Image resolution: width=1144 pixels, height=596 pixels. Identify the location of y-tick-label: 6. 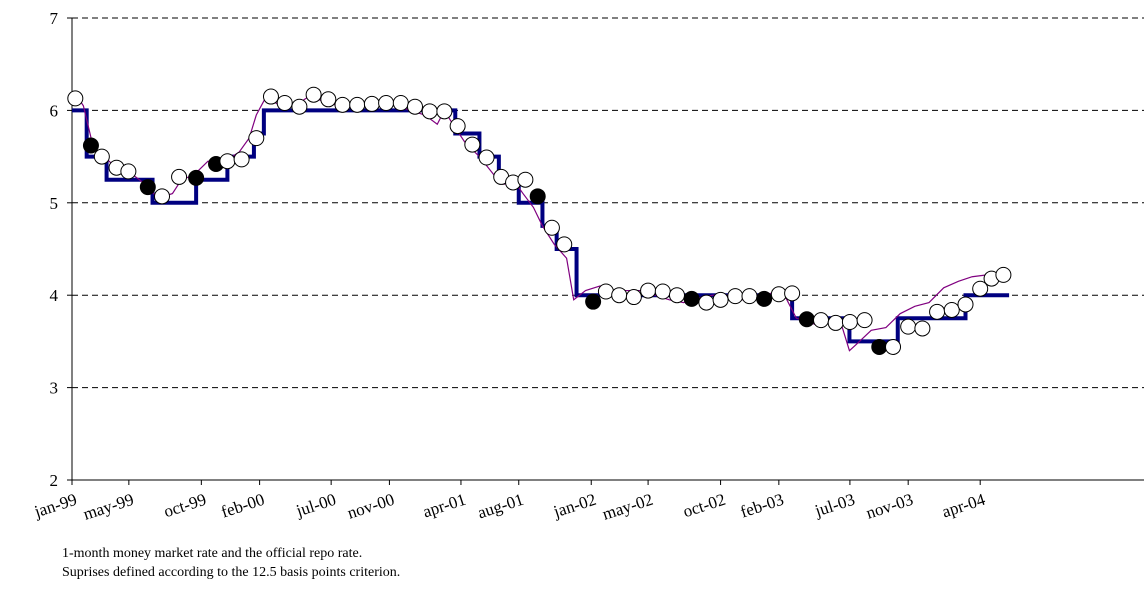
(54, 110).